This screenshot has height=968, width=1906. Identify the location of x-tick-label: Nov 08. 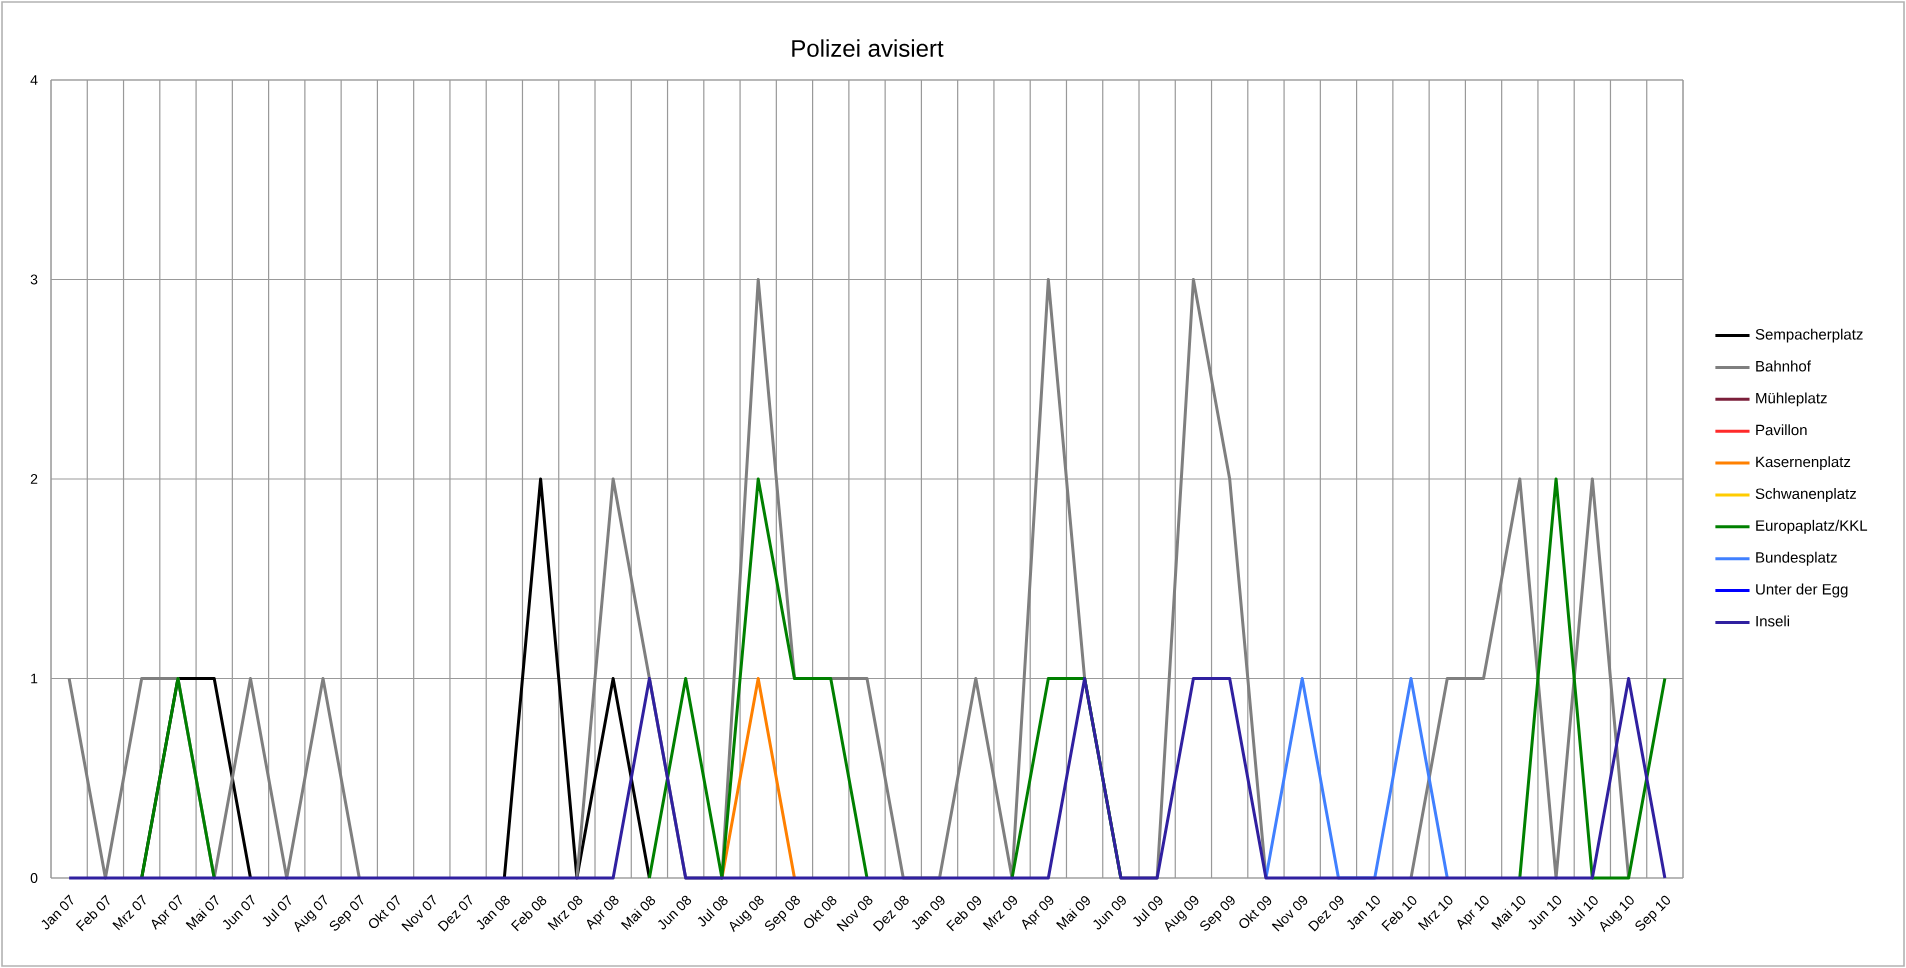
(854, 913).